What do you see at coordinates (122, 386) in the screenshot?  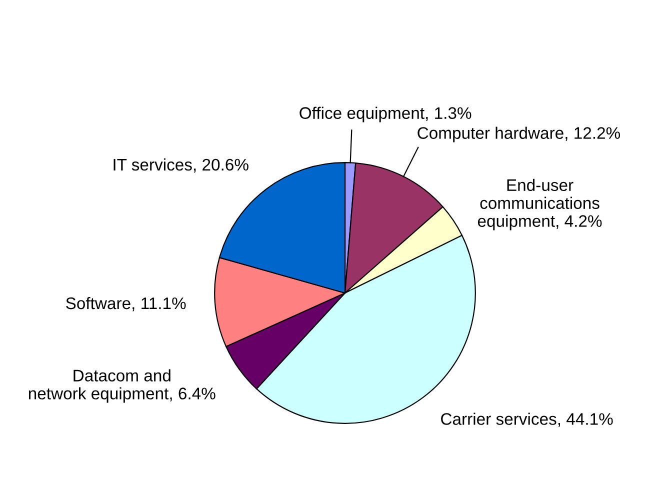 I see `slice-label: Datacom and network equipment, 6.4%` at bounding box center [122, 386].